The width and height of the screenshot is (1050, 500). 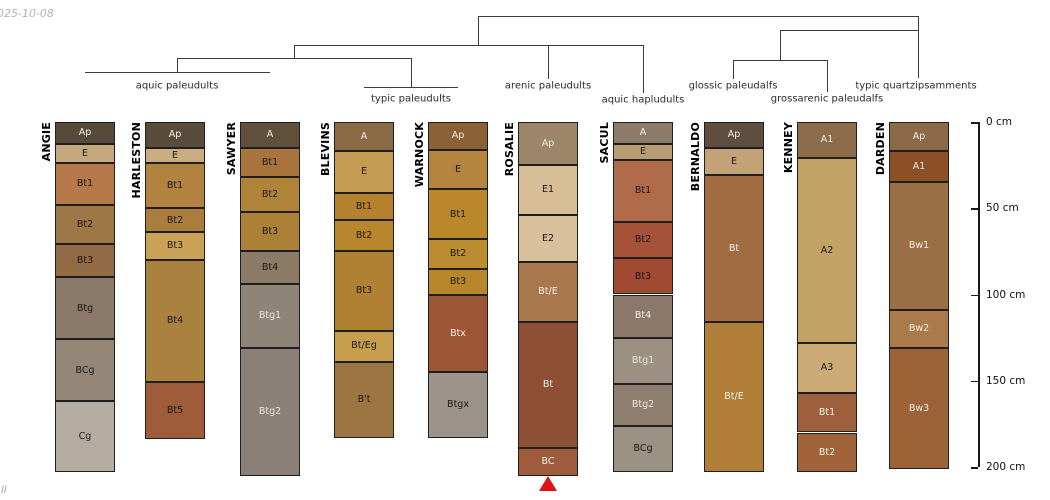 I want to click on horizon-harleston-bt2: Bt2, so click(x=175, y=220).